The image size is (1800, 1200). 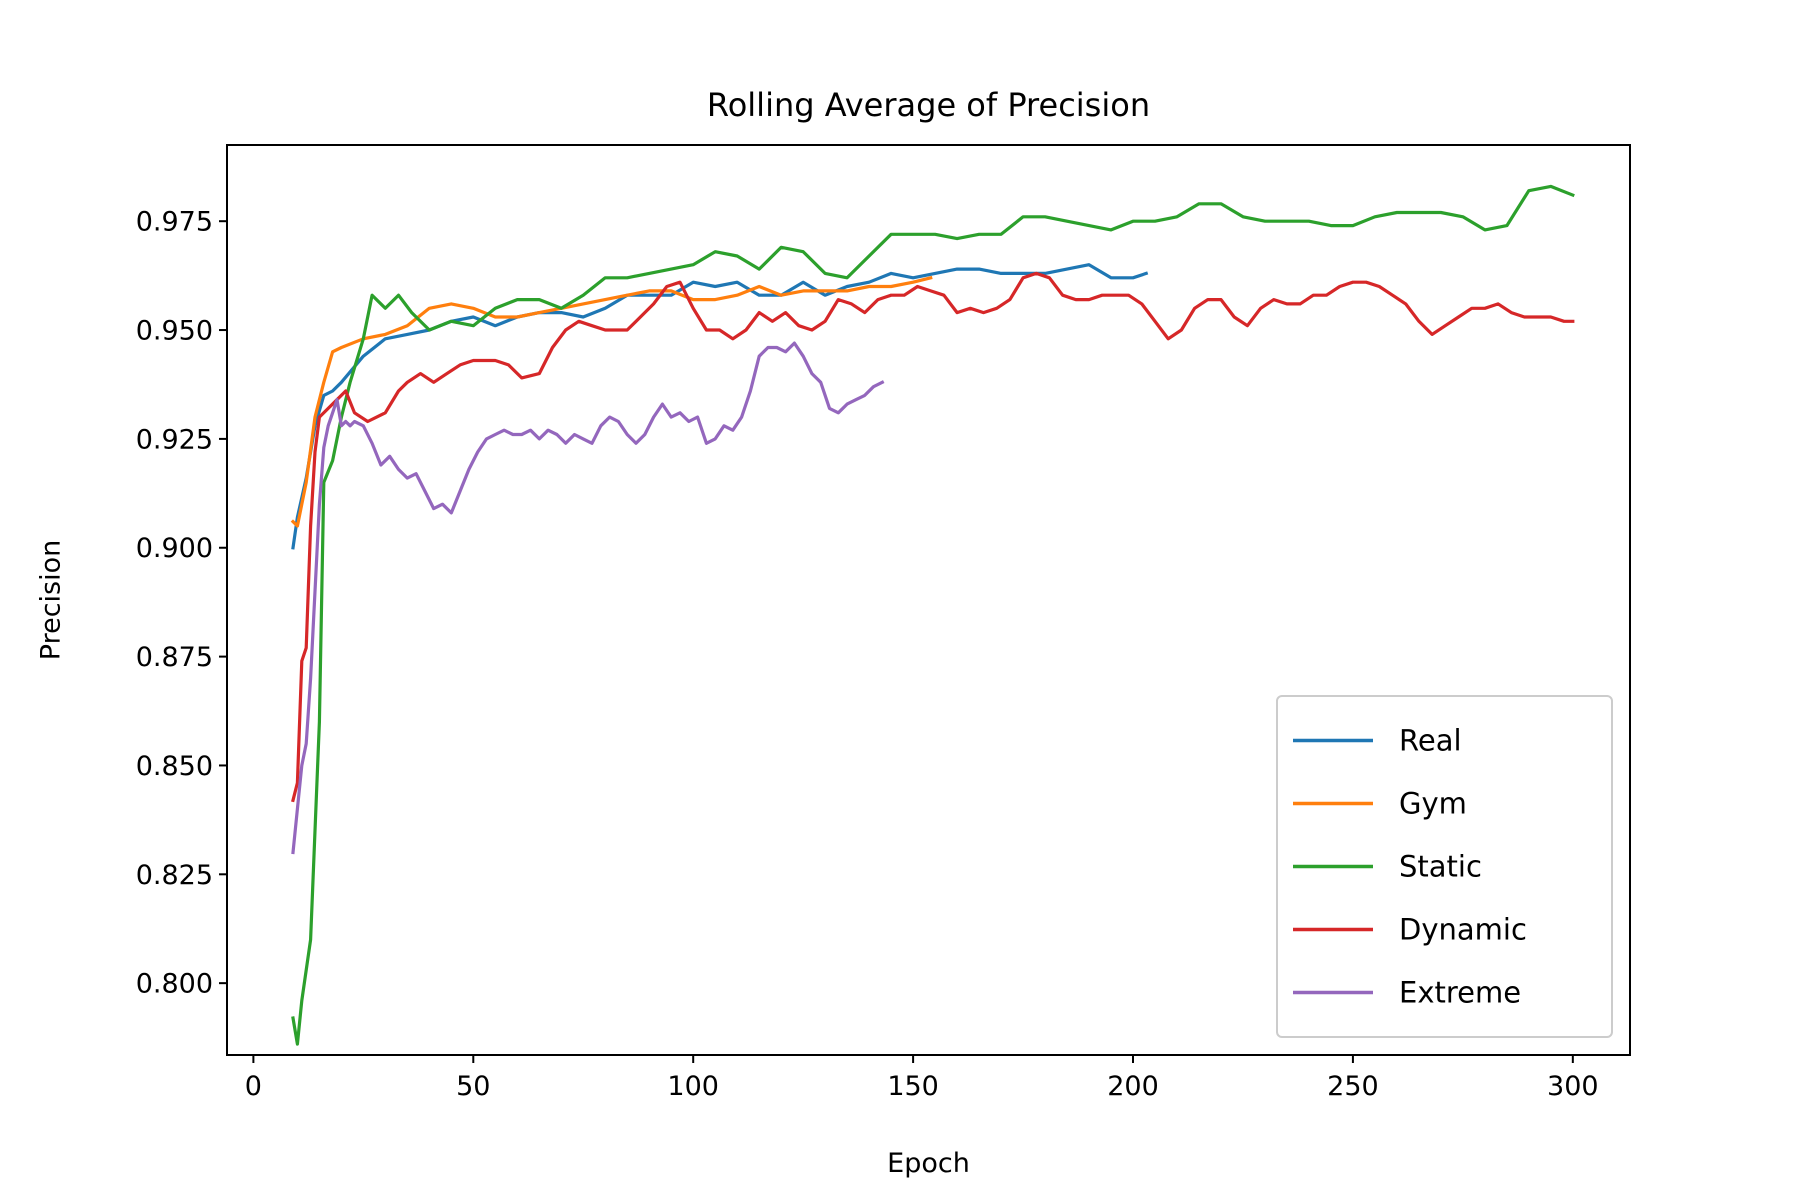 What do you see at coordinates (928, 105) in the screenshot?
I see `chart-title: Rolling Average of Precision` at bounding box center [928, 105].